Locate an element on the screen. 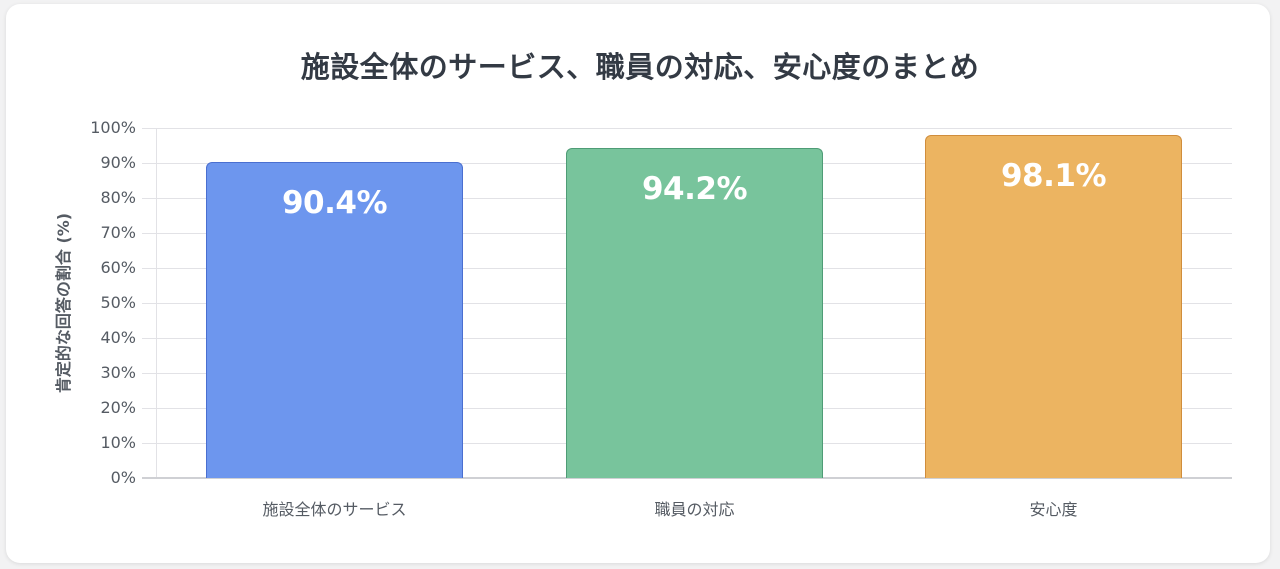 The width and height of the screenshot is (1280, 569). y-tick-label: 70% is located at coordinates (118, 232).